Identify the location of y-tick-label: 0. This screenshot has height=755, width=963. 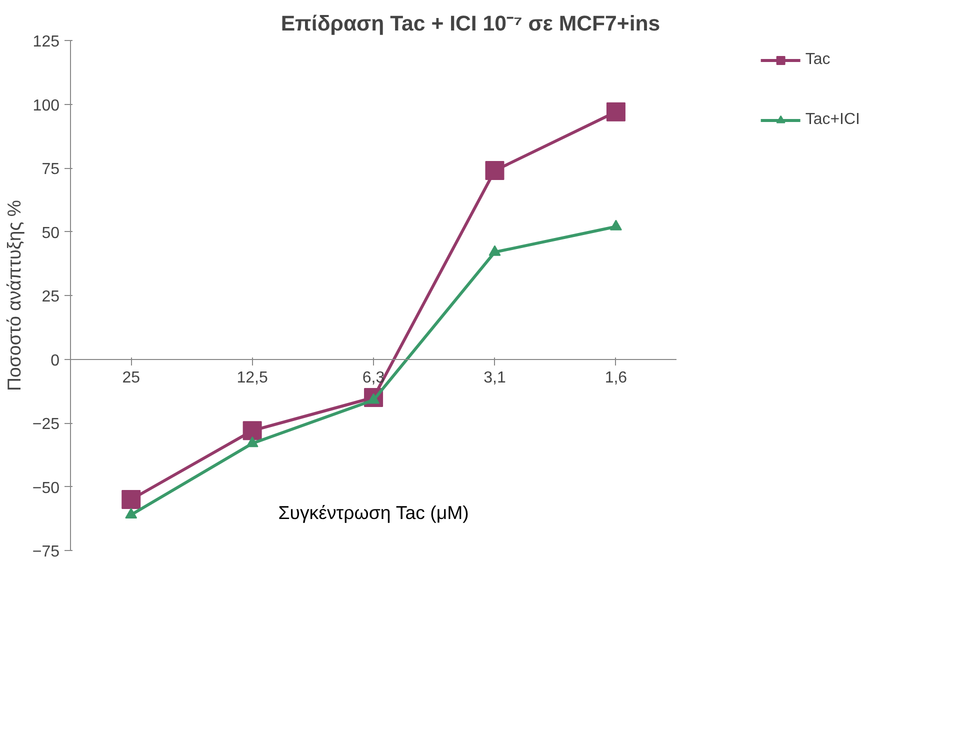
(55, 361).